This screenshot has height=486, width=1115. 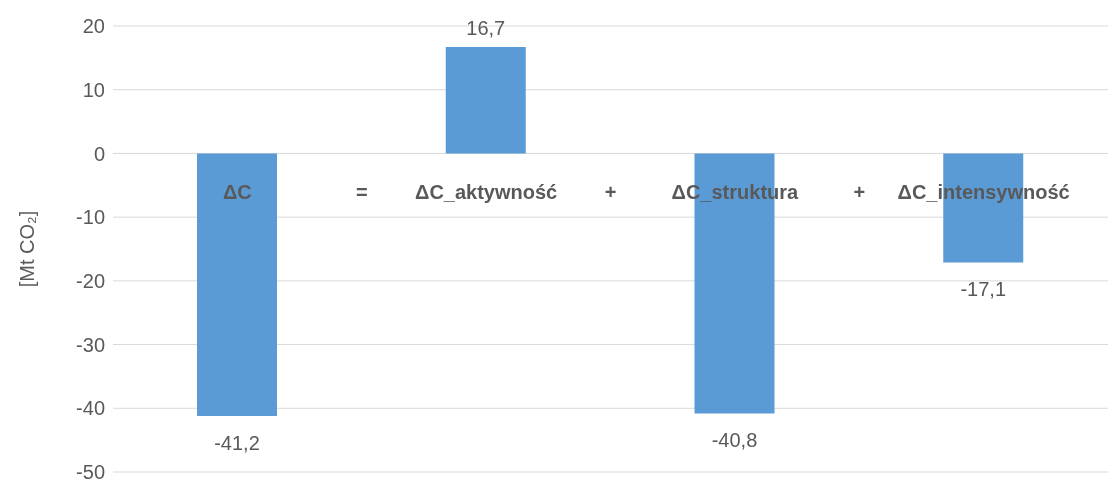 I want to click on y-tick-label: 20, so click(x=93, y=26).